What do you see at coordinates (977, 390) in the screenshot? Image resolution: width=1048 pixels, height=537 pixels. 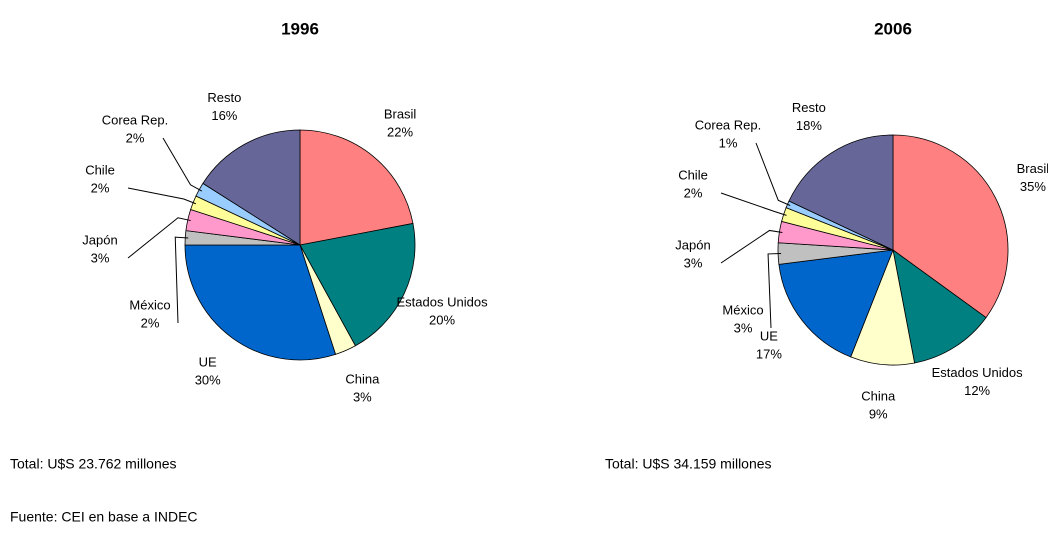 I see `slice-value-label: 12%` at bounding box center [977, 390].